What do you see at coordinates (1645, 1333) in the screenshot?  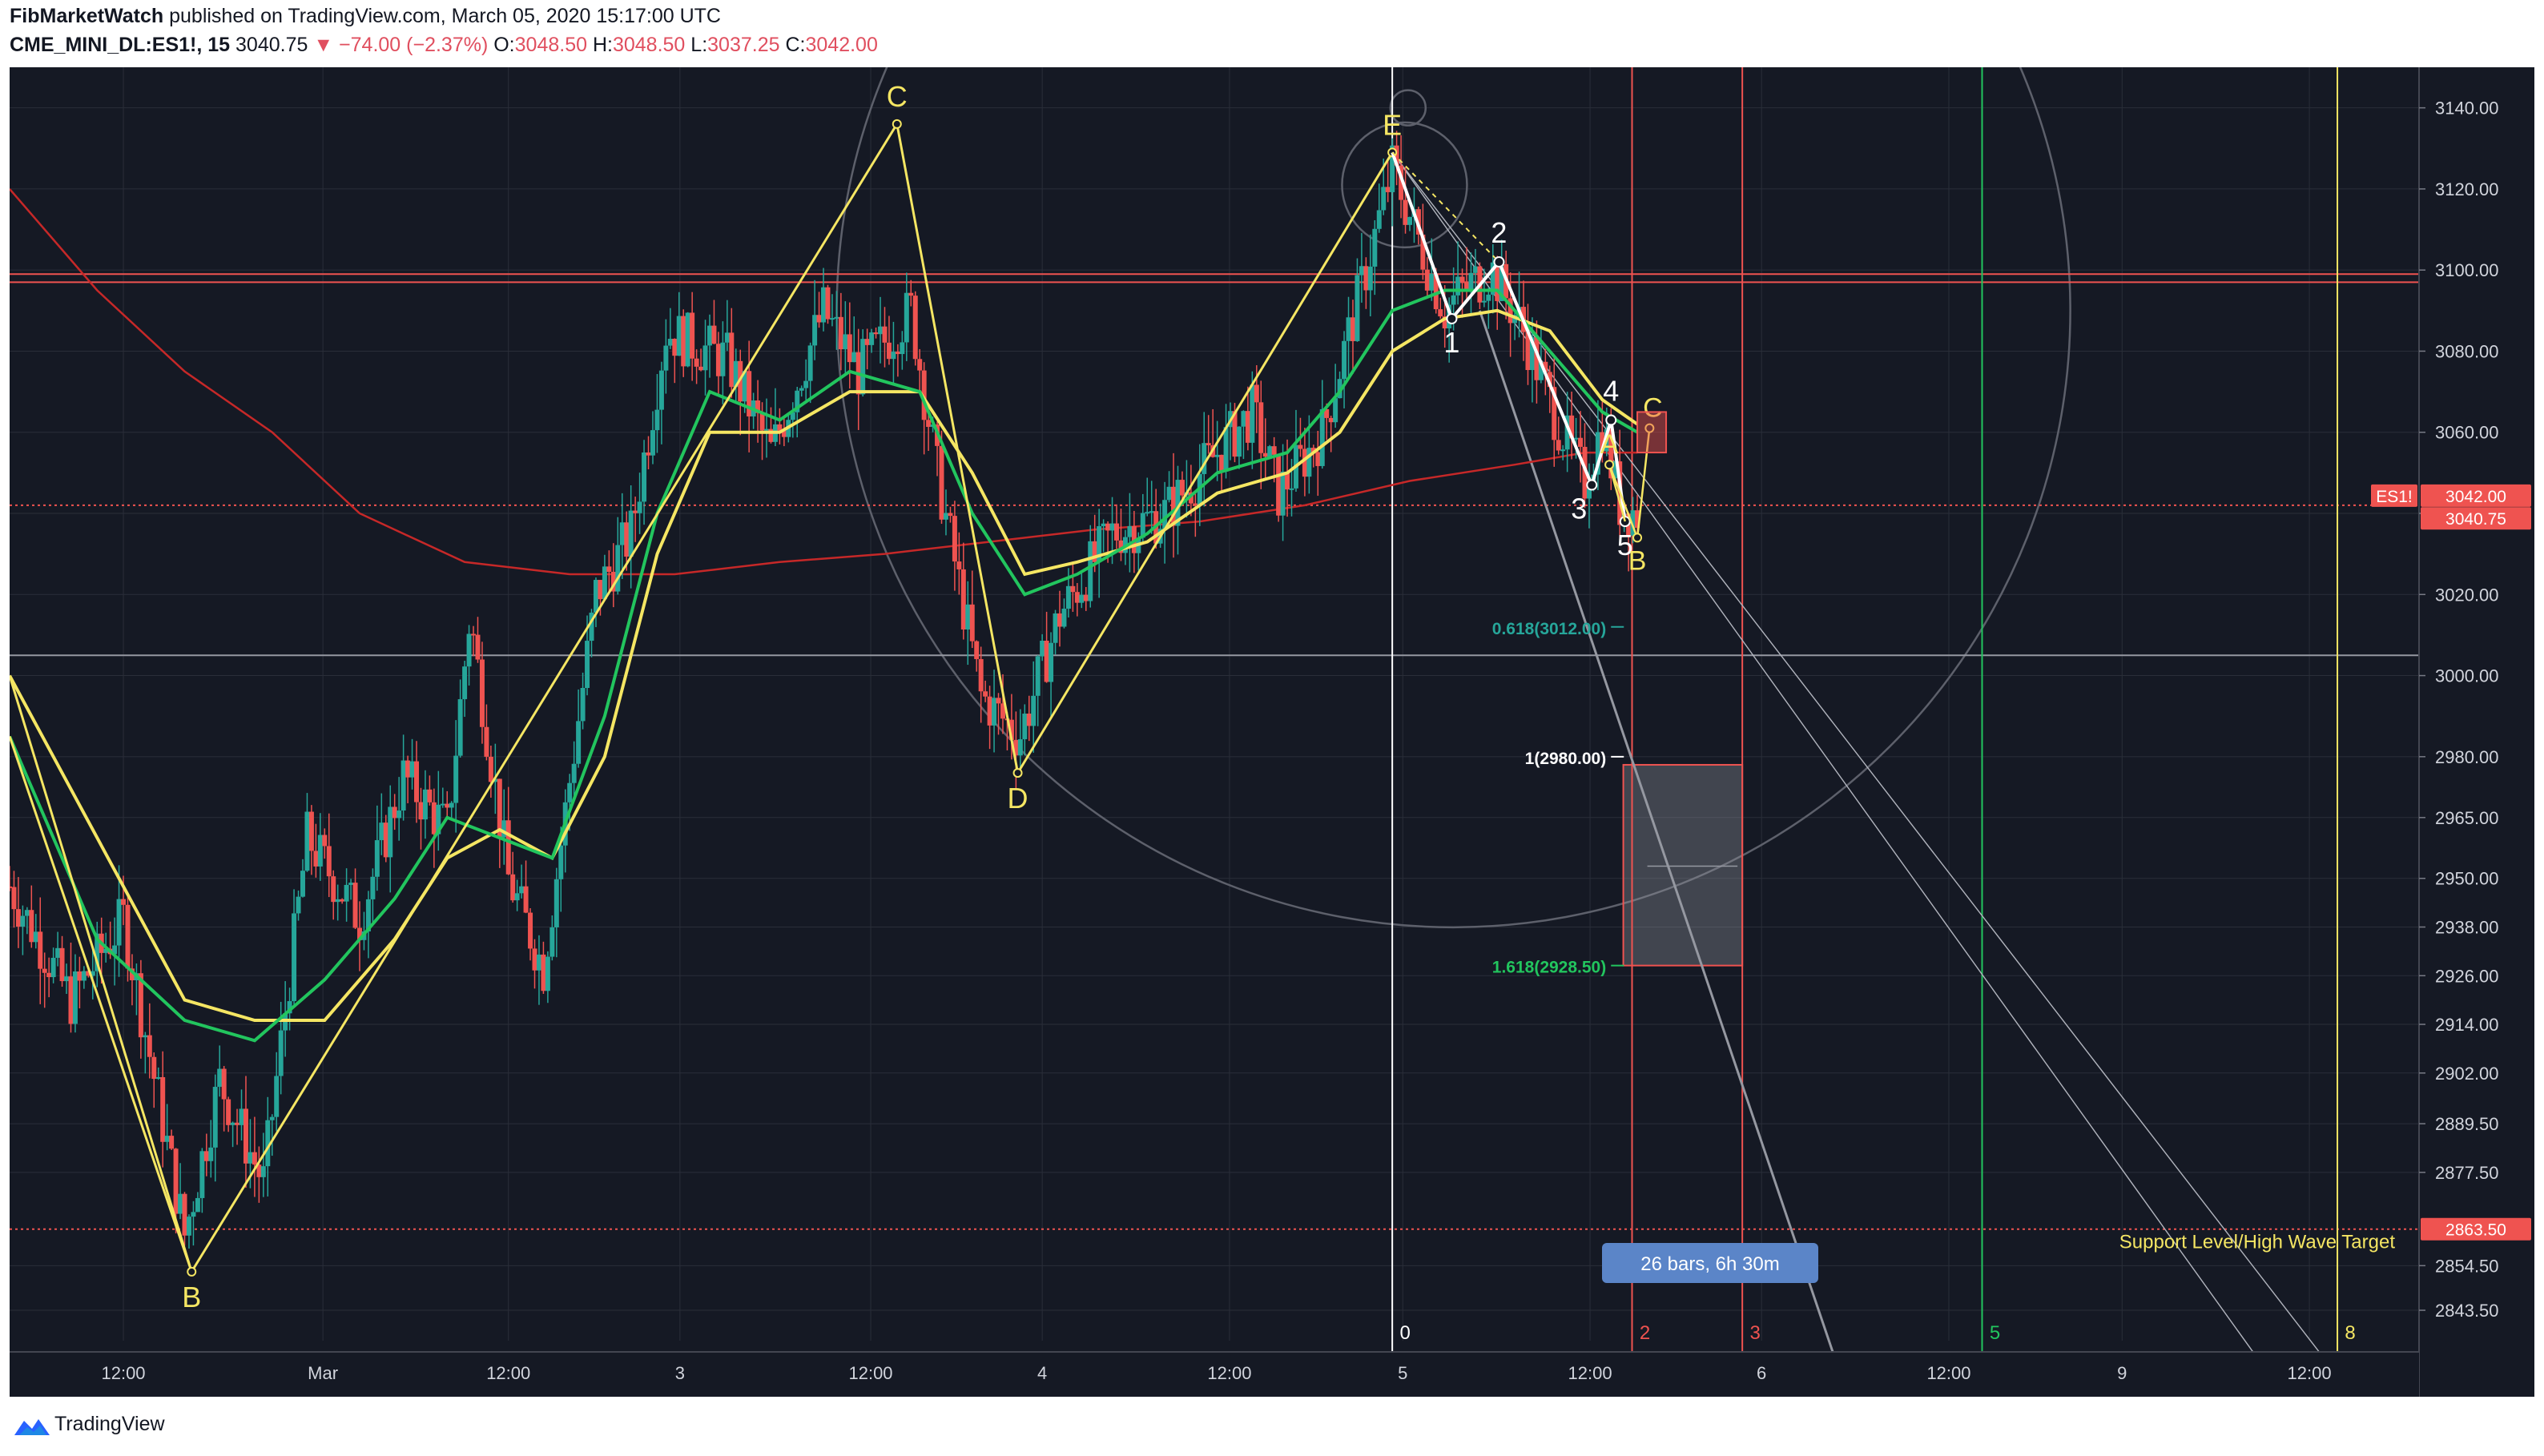 I see `time-cycle-label: 2` at bounding box center [1645, 1333].